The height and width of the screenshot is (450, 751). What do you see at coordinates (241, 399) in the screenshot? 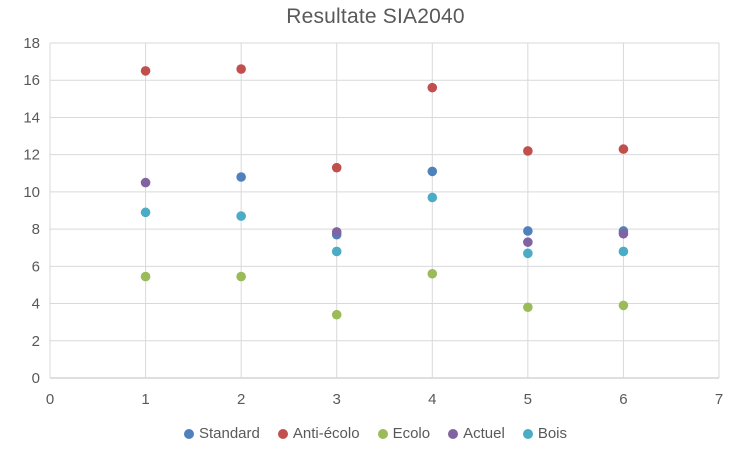
I see `x-tick-label: 2` at bounding box center [241, 399].